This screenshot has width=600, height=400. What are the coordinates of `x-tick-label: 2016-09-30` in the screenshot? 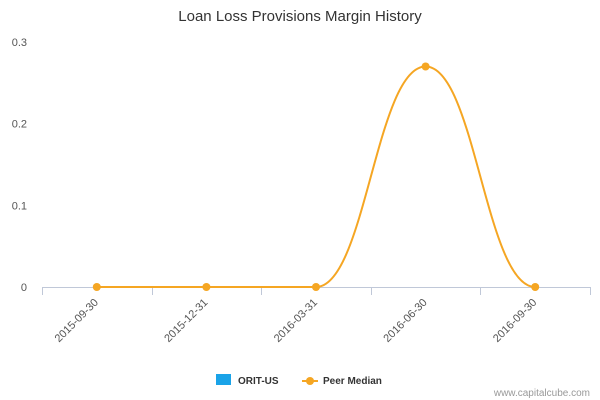 It's located at (515, 321).